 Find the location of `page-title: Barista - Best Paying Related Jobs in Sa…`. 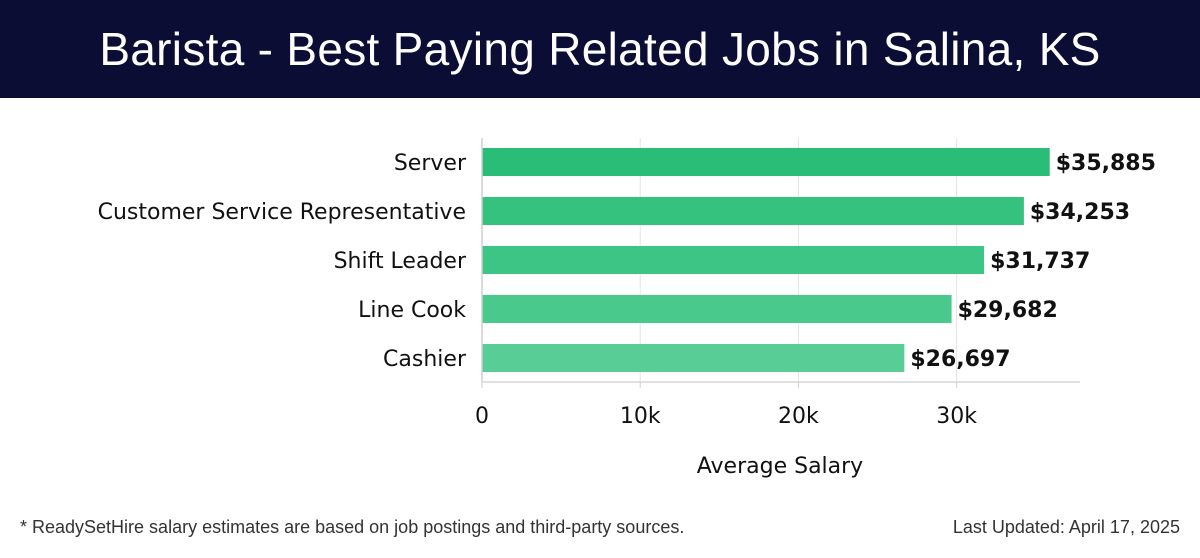

page-title: Barista - Best Paying Related Jobs in Sa… is located at coordinates (600, 49).